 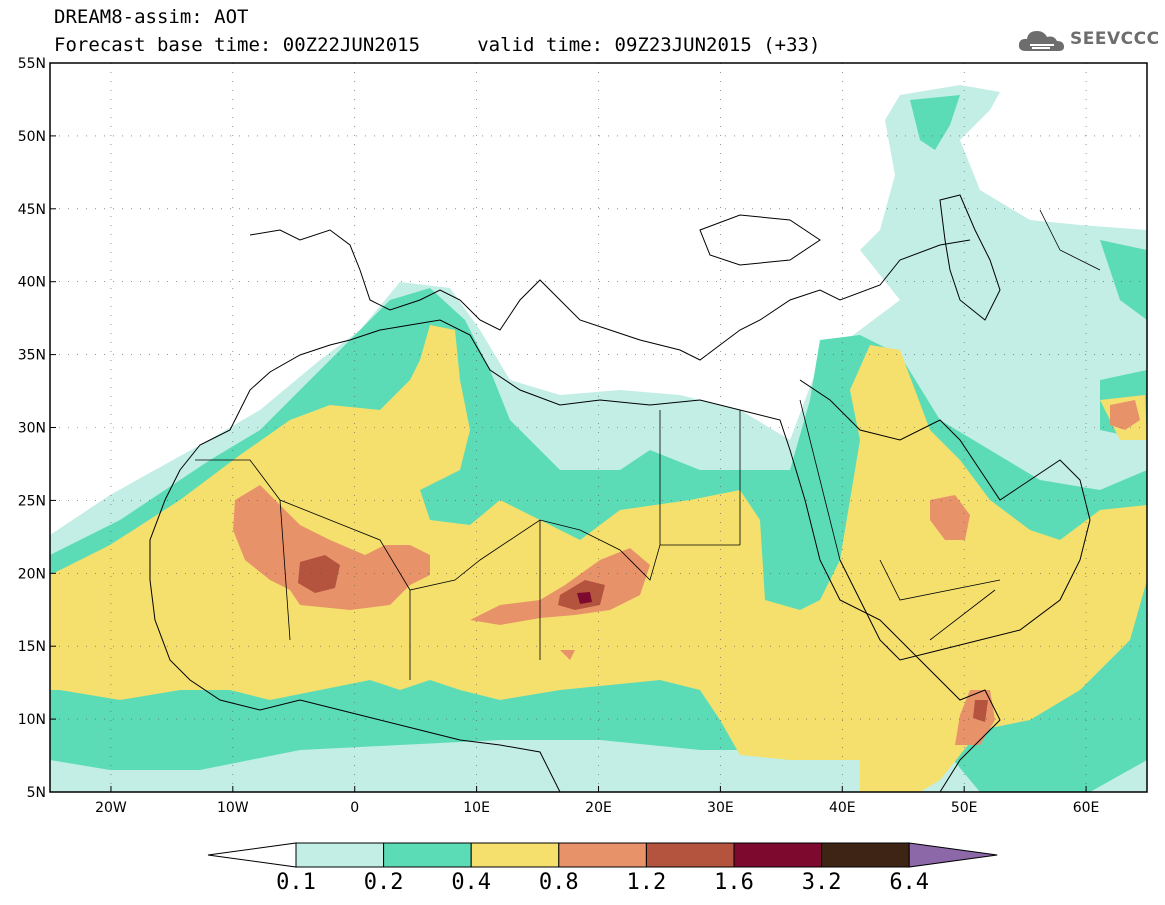 I want to click on colorbar-over-triangle, so click(x=953, y=855).